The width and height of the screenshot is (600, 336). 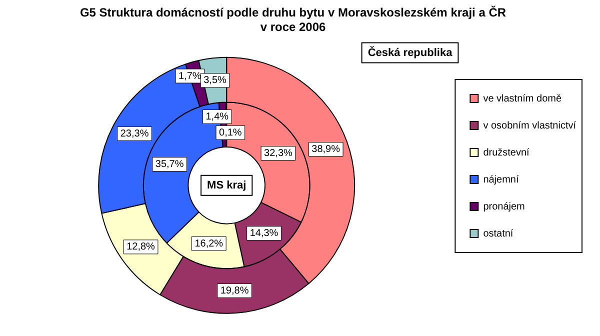 What do you see at coordinates (501, 180) in the screenshot?
I see `legend-label: nájemní` at bounding box center [501, 180].